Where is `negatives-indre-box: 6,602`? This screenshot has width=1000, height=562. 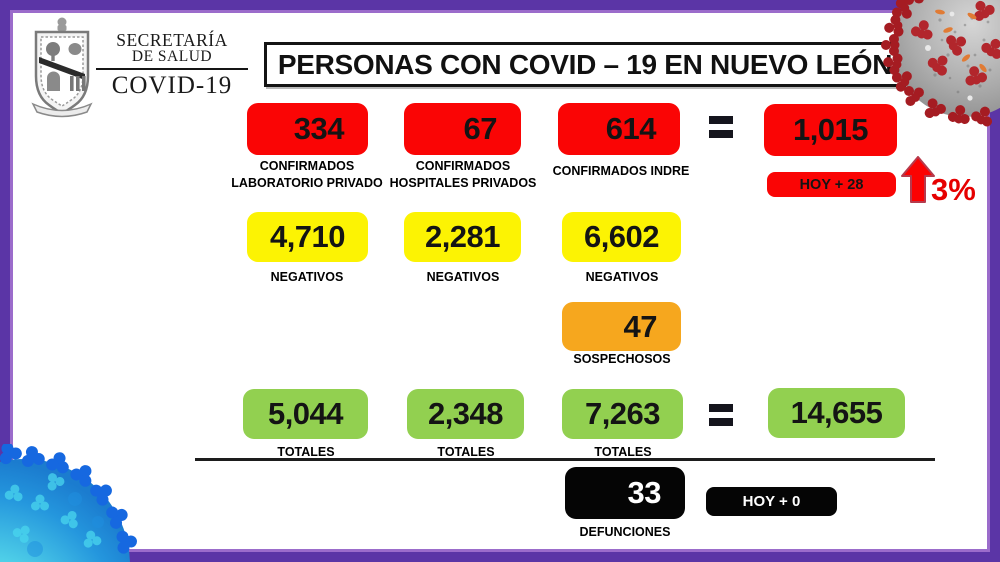
negatives-indre-box: 6,602 is located at coordinates (621, 237).